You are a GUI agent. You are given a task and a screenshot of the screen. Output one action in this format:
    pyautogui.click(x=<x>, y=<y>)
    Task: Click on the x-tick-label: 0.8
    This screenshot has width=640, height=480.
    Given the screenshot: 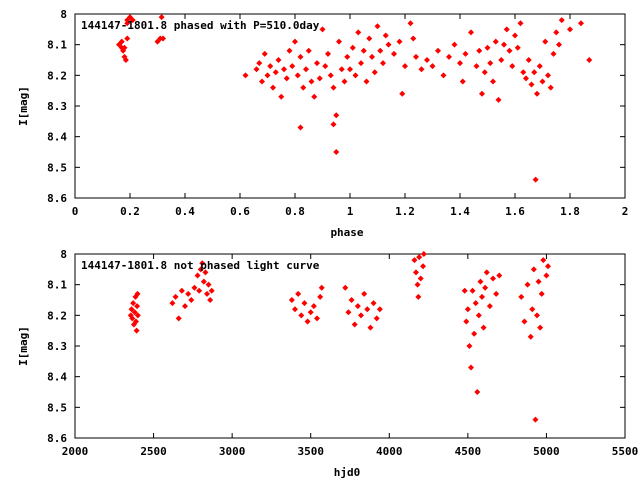 What is the action you would take?
    pyautogui.click(x=295, y=211)
    